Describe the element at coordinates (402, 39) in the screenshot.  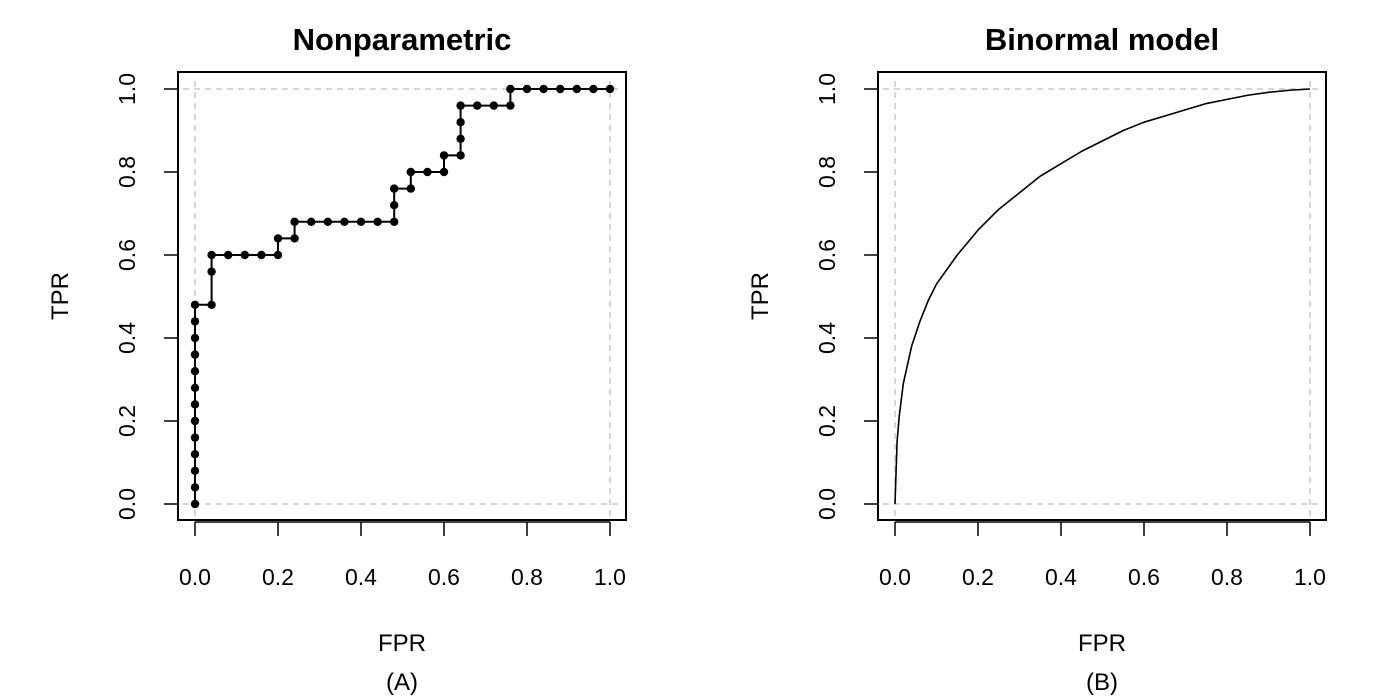
I see `chart-title: Nonparametric` at that location.